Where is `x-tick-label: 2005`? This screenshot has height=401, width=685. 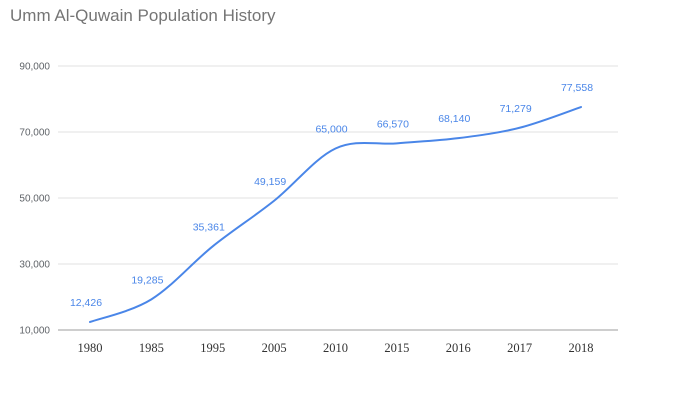
x-tick-label: 2005 is located at coordinates (274, 348).